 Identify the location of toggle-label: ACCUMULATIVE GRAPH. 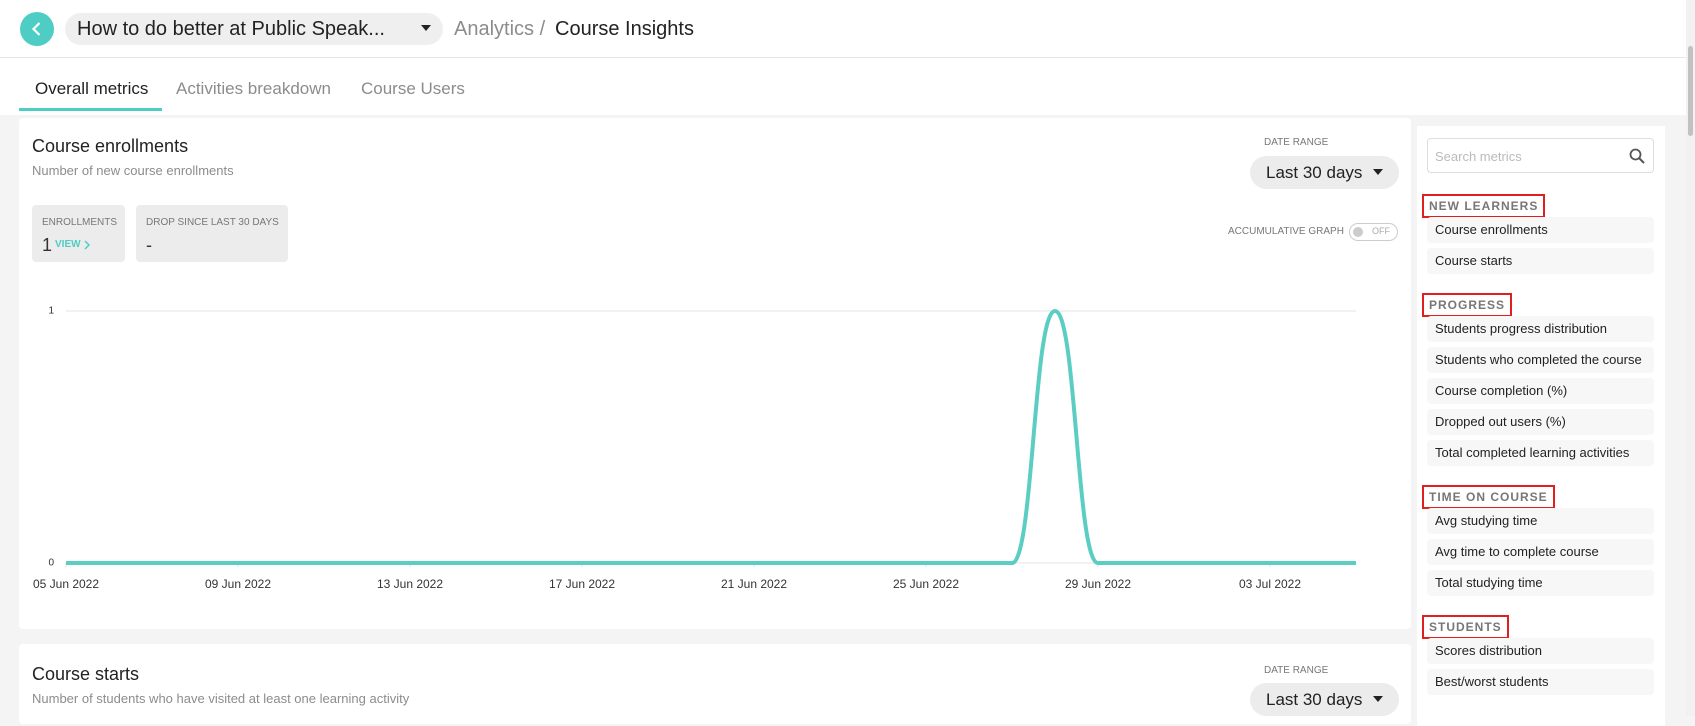
(1286, 231).